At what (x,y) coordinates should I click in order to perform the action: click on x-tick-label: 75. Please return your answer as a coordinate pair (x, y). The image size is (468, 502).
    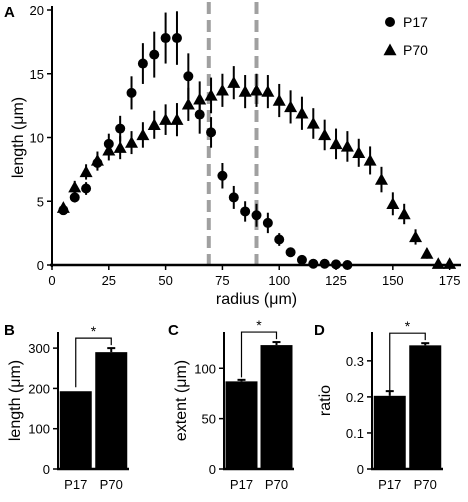
    Looking at the image, I should click on (222, 280).